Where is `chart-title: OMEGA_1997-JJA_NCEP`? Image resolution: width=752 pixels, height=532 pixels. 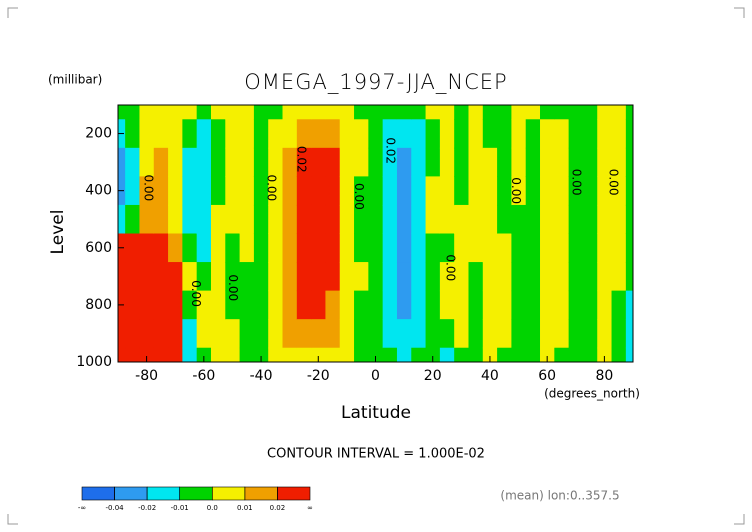 chart-title: OMEGA_1997-JJA_NCEP is located at coordinates (375, 82).